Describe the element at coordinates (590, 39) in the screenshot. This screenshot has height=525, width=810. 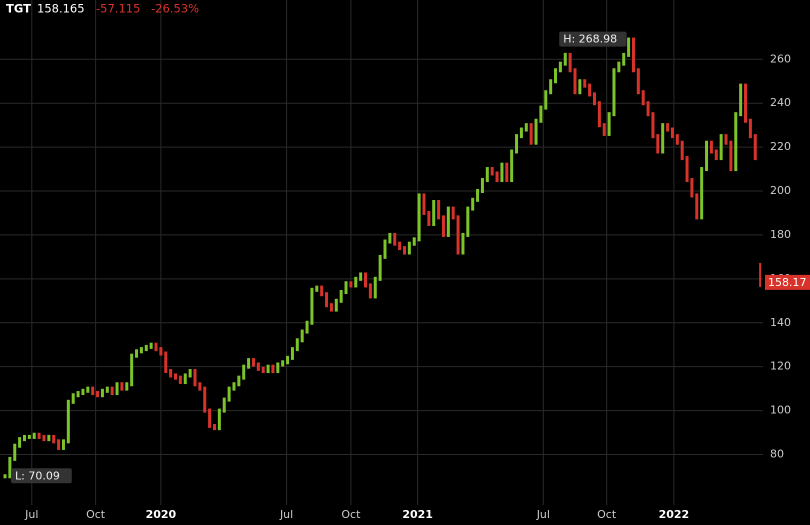
I see `annotation: H: 268.98` at that location.